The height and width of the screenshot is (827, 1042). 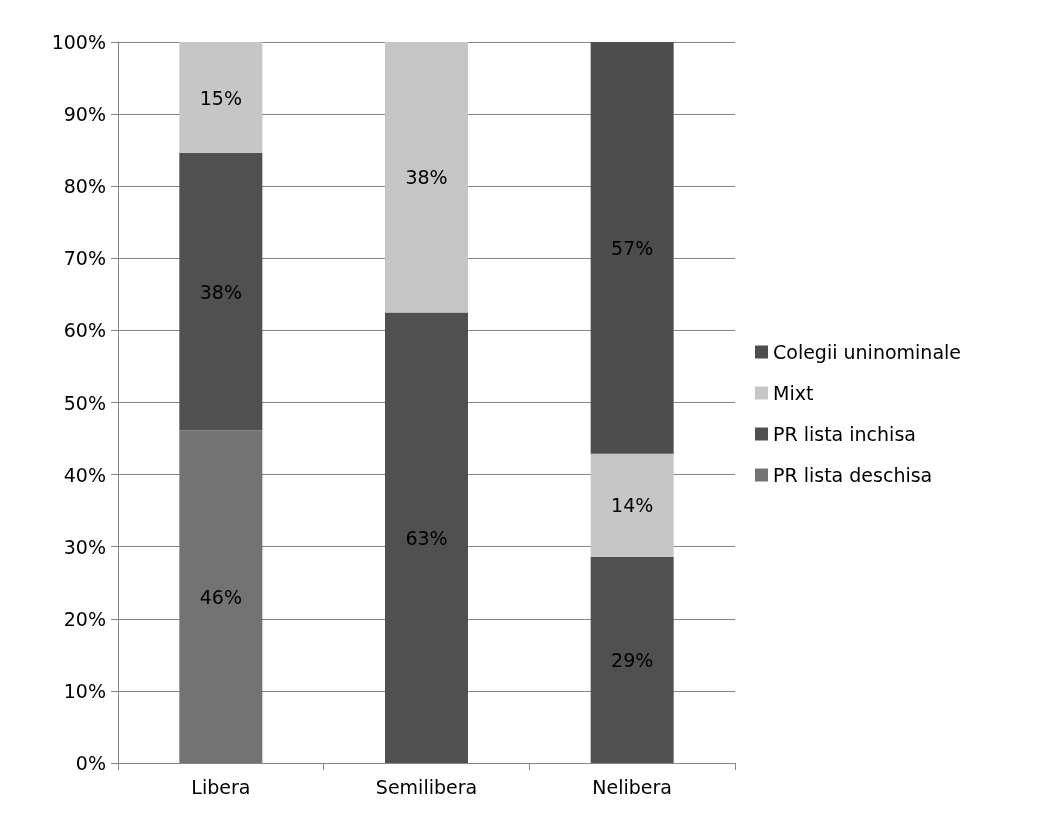 What do you see at coordinates (84, 330) in the screenshot?
I see `y-tick-label: 60%` at bounding box center [84, 330].